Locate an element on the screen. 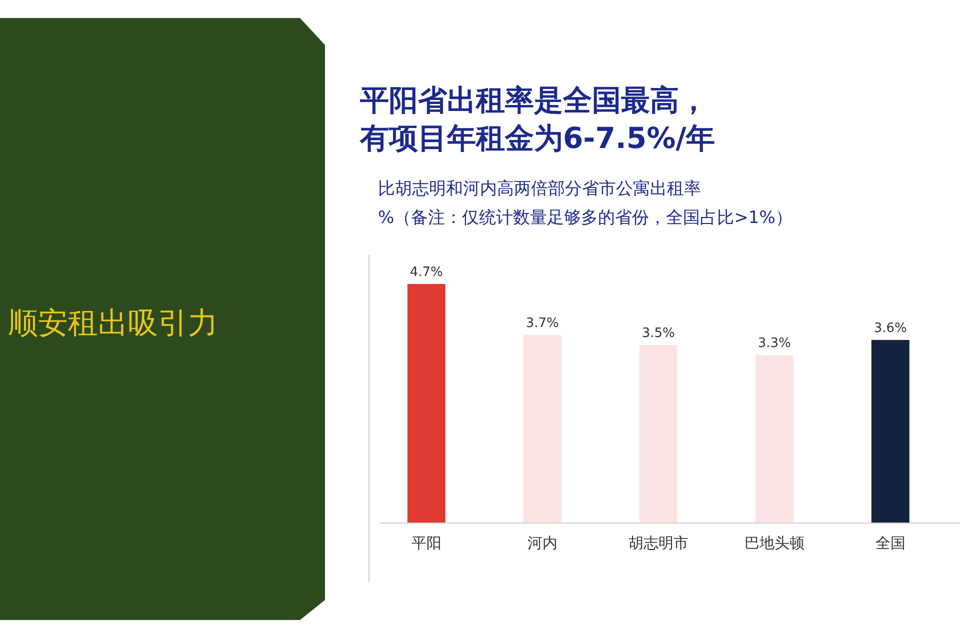 This screenshot has height=637, width=960. x-tick-label: 胡志明市 is located at coordinates (658, 543).